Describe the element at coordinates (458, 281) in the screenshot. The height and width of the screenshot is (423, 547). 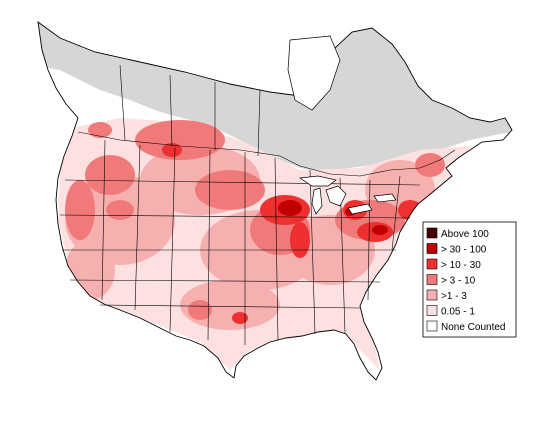
I see `legend-label: > 3 - 10` at that location.